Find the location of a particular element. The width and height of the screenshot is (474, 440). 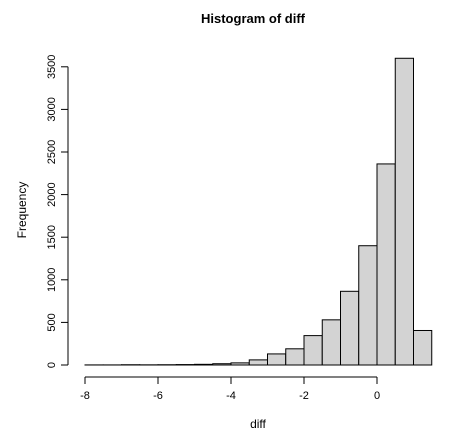

y-tick-label: 2500 is located at coordinates (52, 152).